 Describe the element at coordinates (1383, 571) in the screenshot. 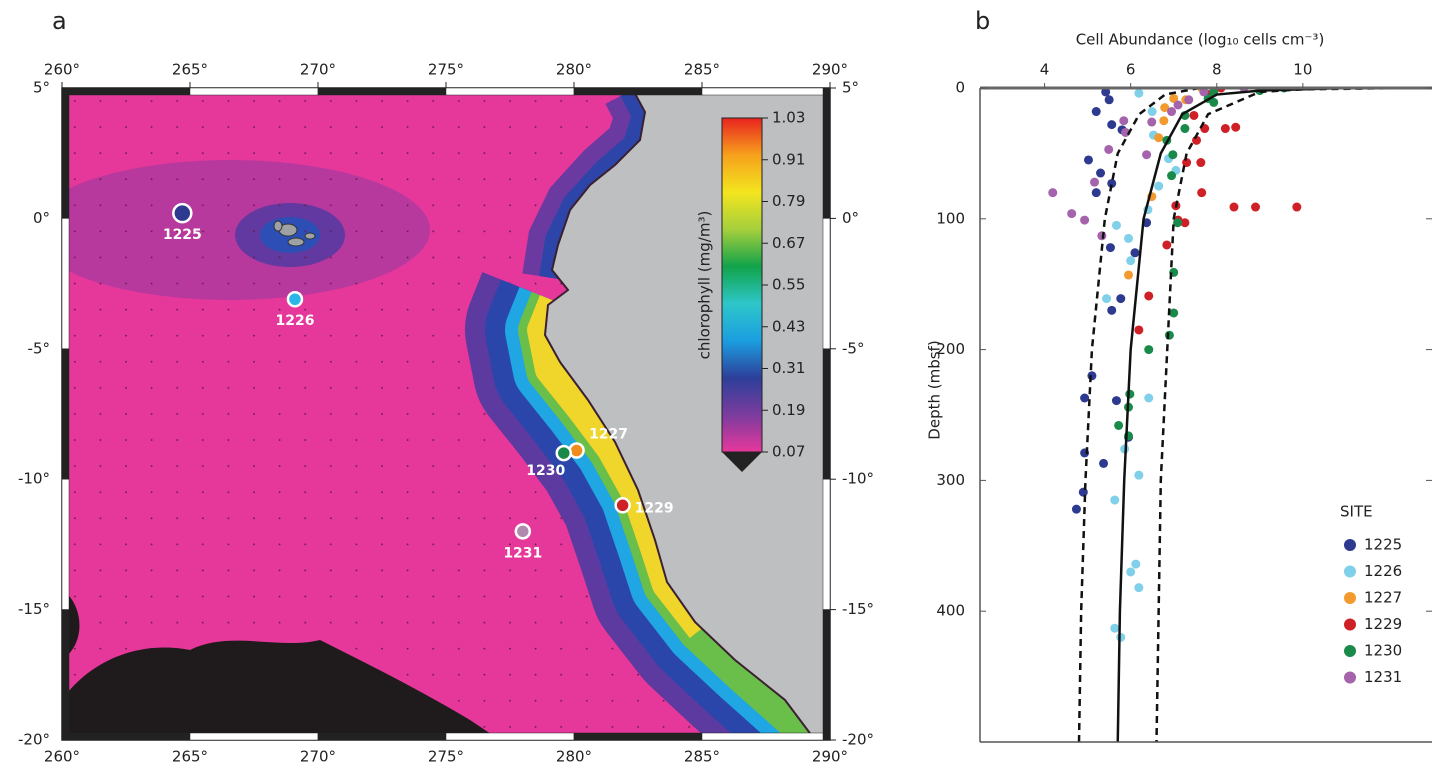

I see `legend-label: 1226` at that location.